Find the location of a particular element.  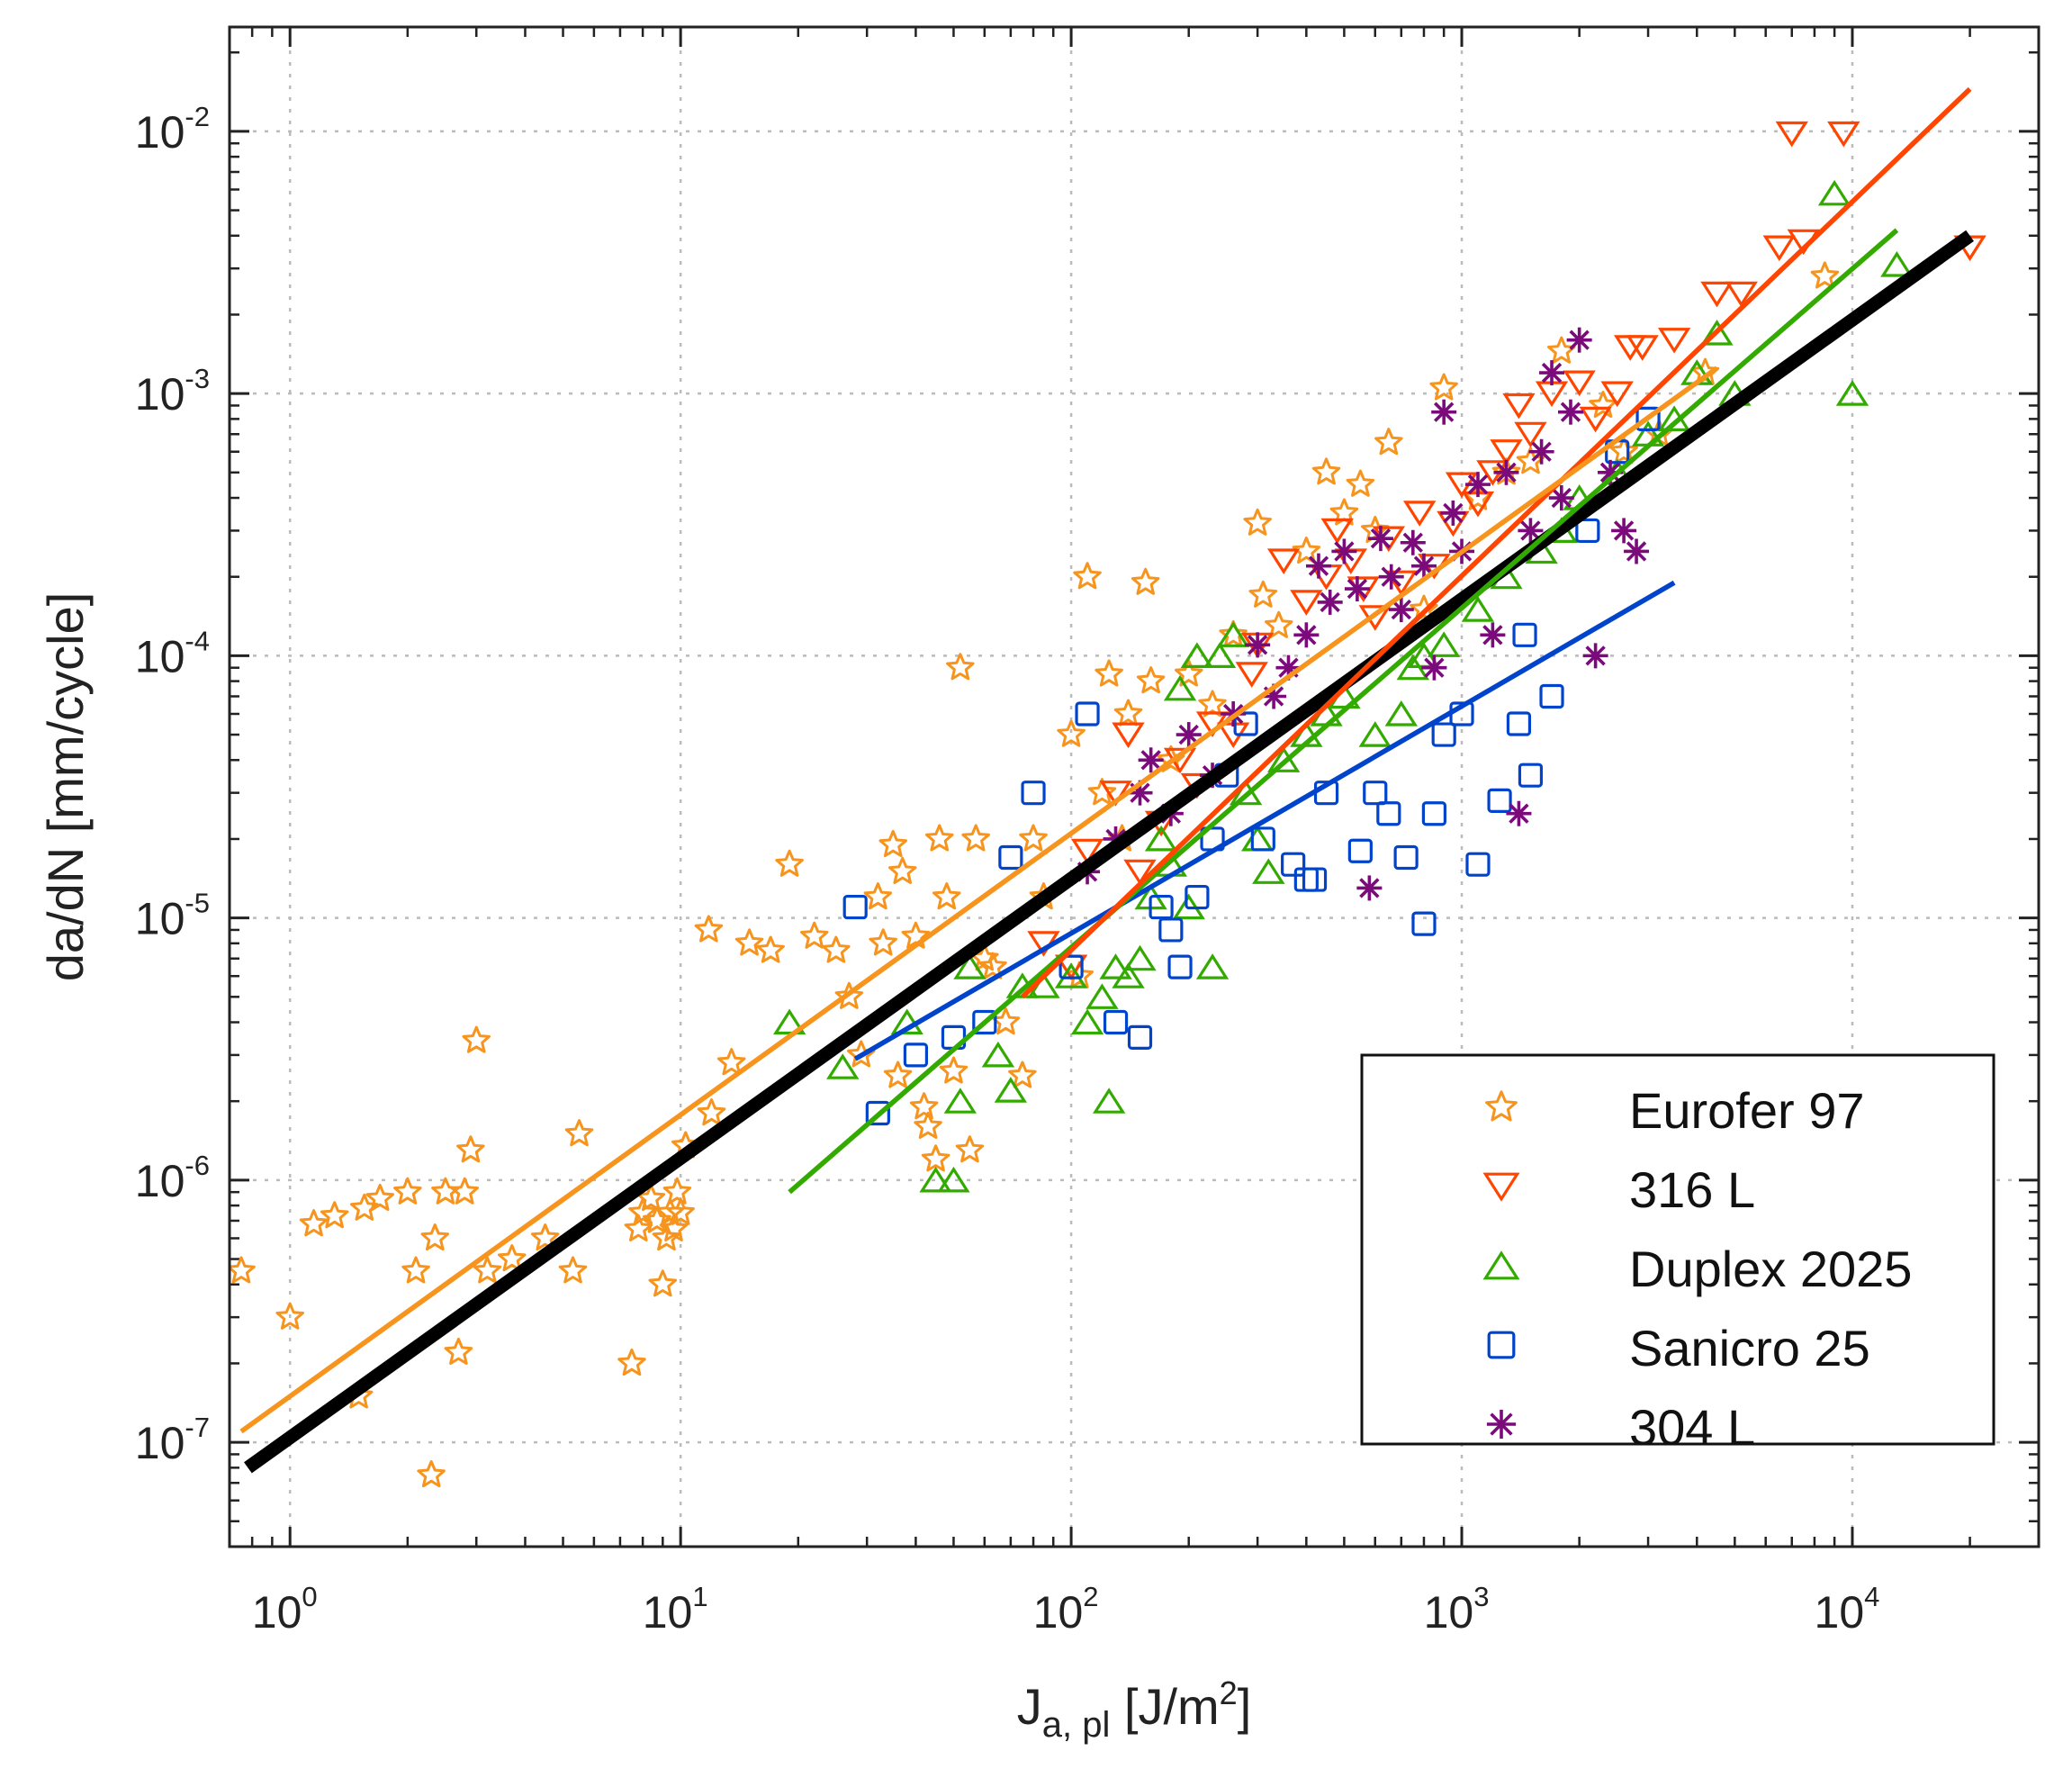

y-tick-label: 10⁻⁶ is located at coordinates (172, 1178).